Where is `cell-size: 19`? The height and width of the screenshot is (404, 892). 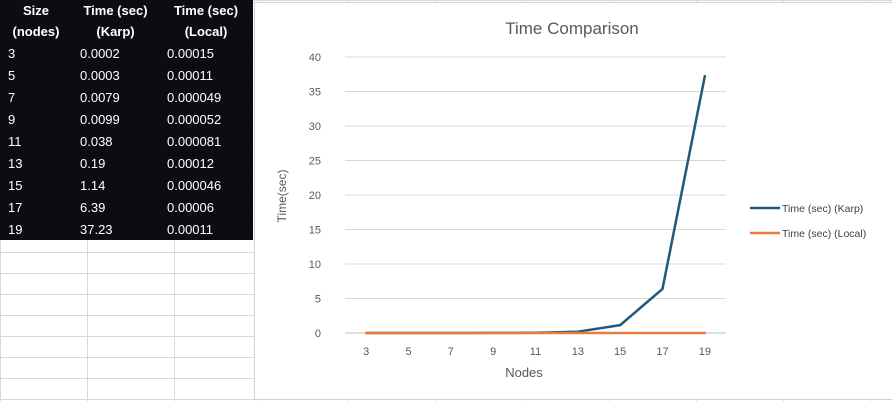 cell-size: 19 is located at coordinates (36, 229).